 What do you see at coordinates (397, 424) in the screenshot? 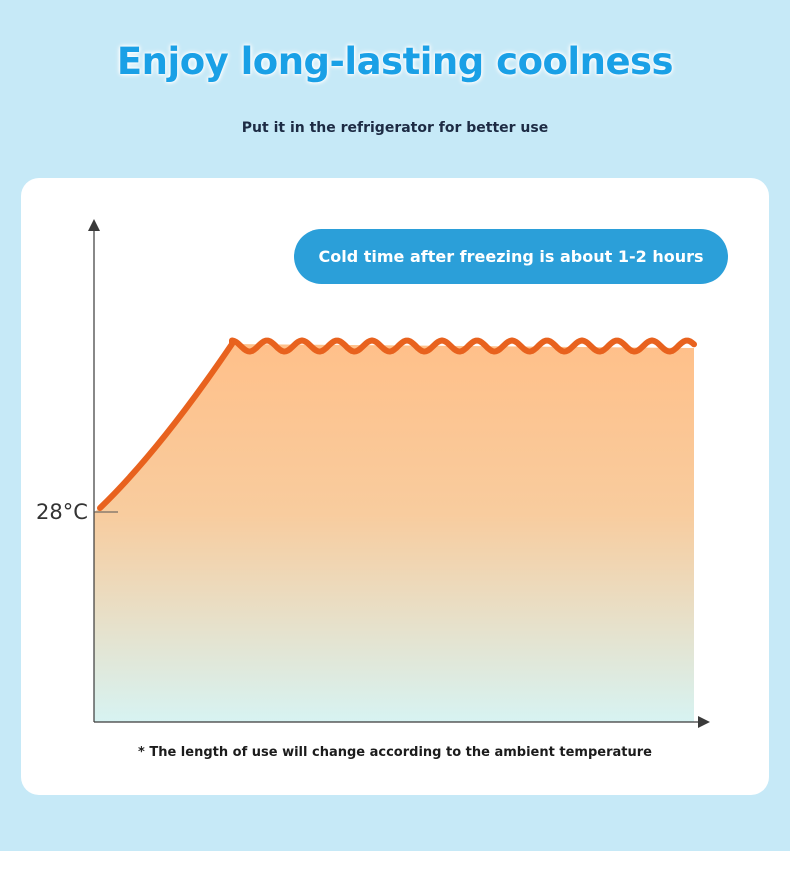
I see `temperature-line` at bounding box center [397, 424].